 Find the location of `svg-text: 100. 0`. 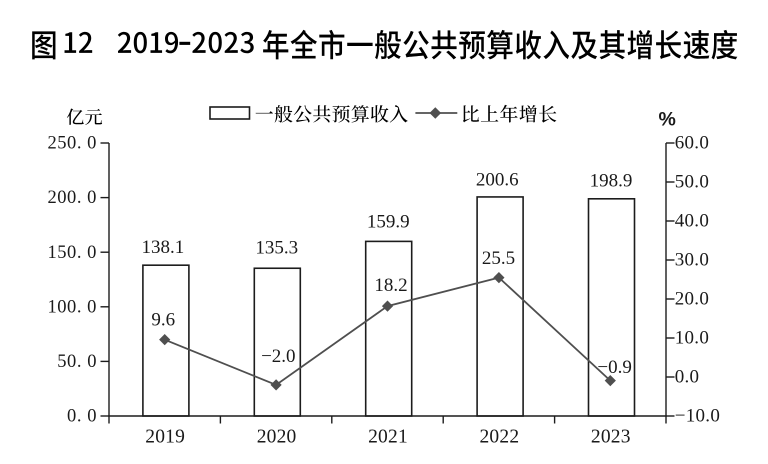

svg-text: 100. 0 is located at coordinates (72, 307).